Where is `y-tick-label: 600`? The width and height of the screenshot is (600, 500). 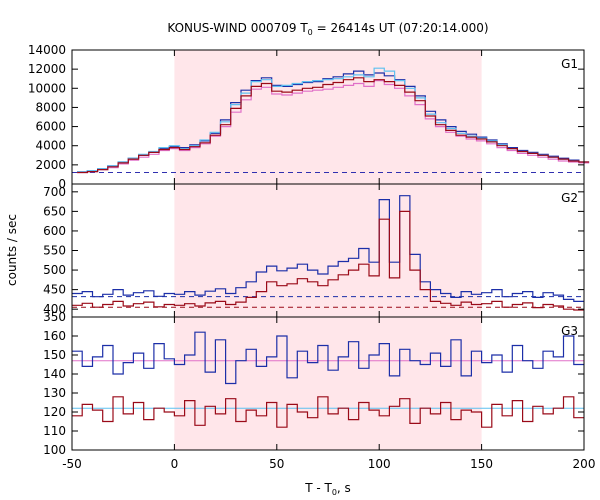 y-tick-label: 600 is located at coordinates (54, 231).